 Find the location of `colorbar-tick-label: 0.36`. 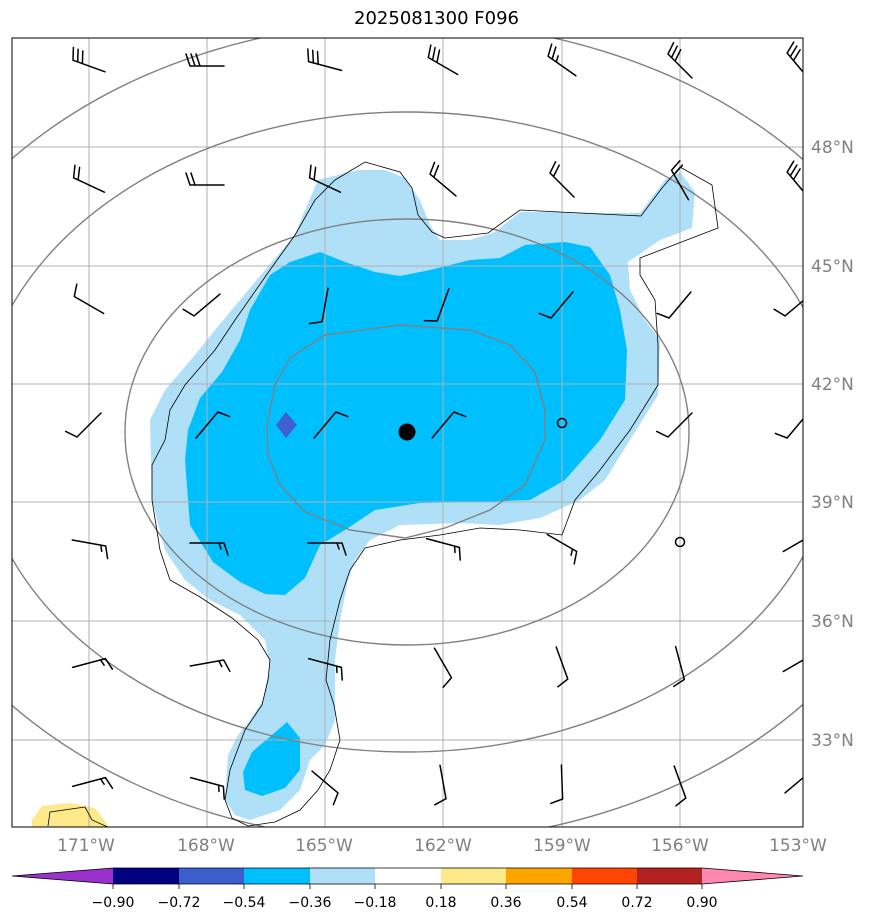

colorbar-tick-label: 0.36 is located at coordinates (505, 903).